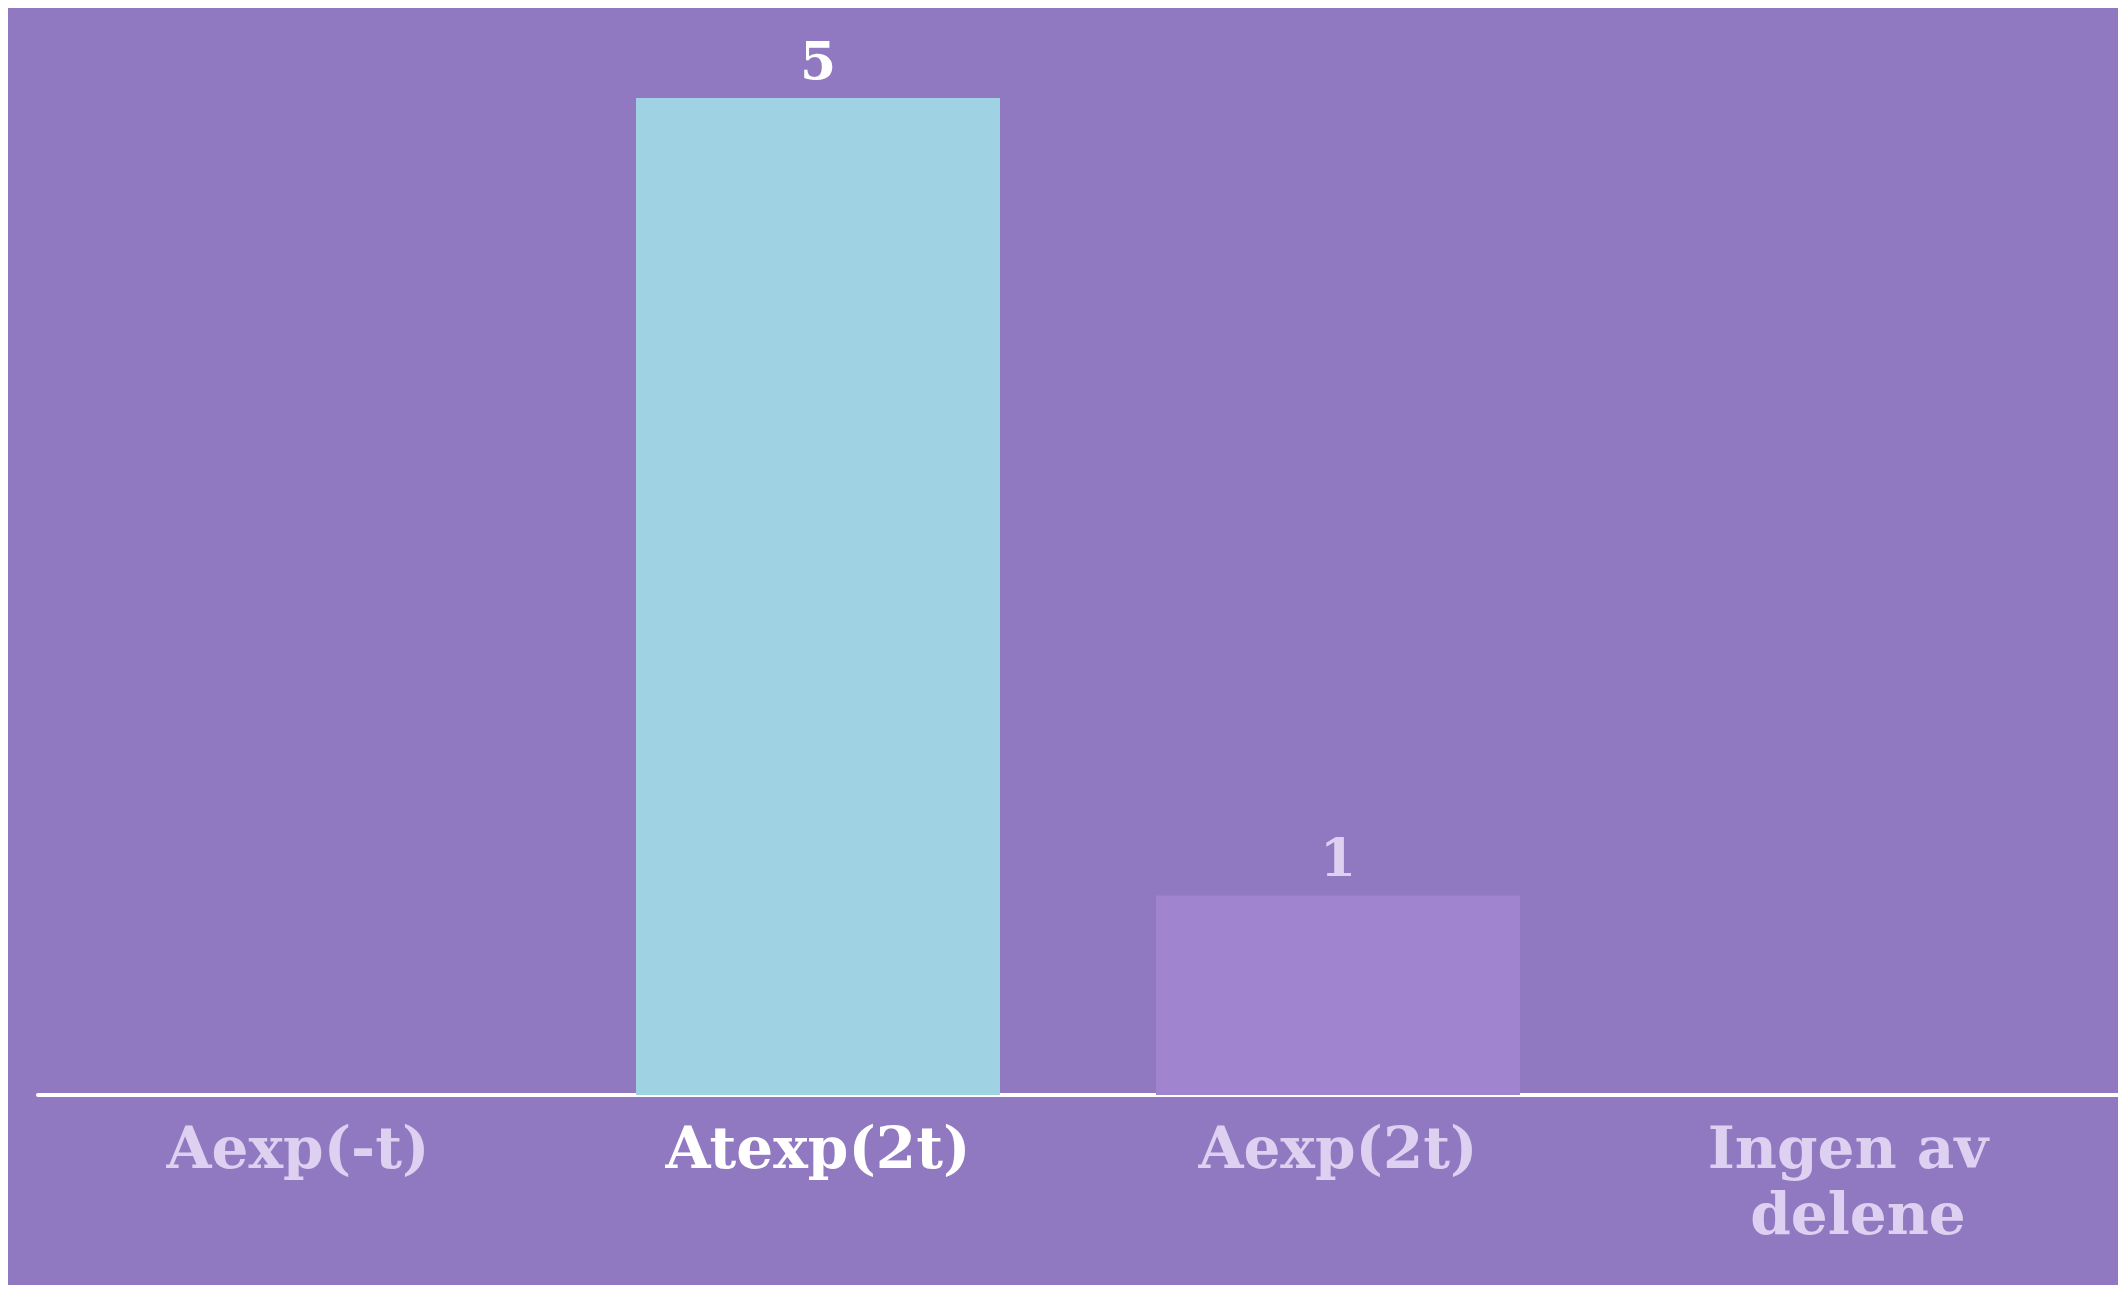 Image resolution: width=2126 pixels, height=1293 pixels. I want to click on data-label: 1, so click(1338, 858).